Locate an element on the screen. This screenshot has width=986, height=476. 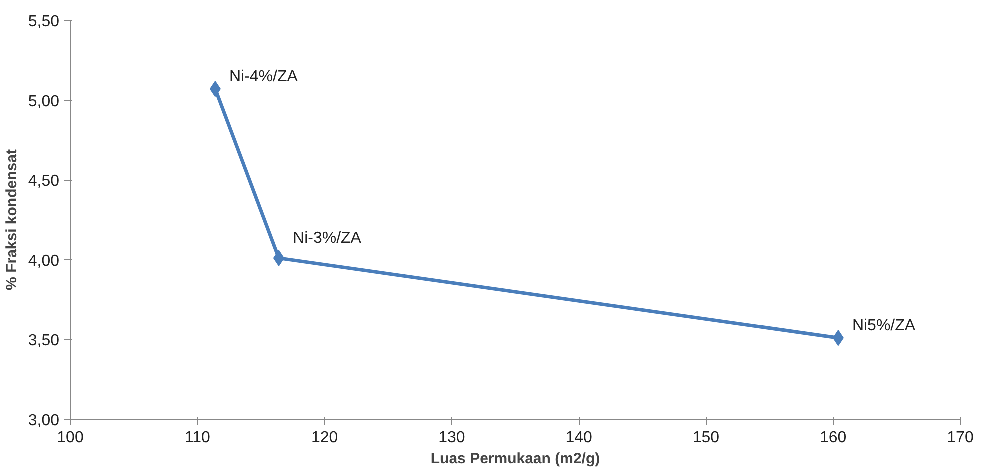
x-tick-label: 120 is located at coordinates (324, 438).